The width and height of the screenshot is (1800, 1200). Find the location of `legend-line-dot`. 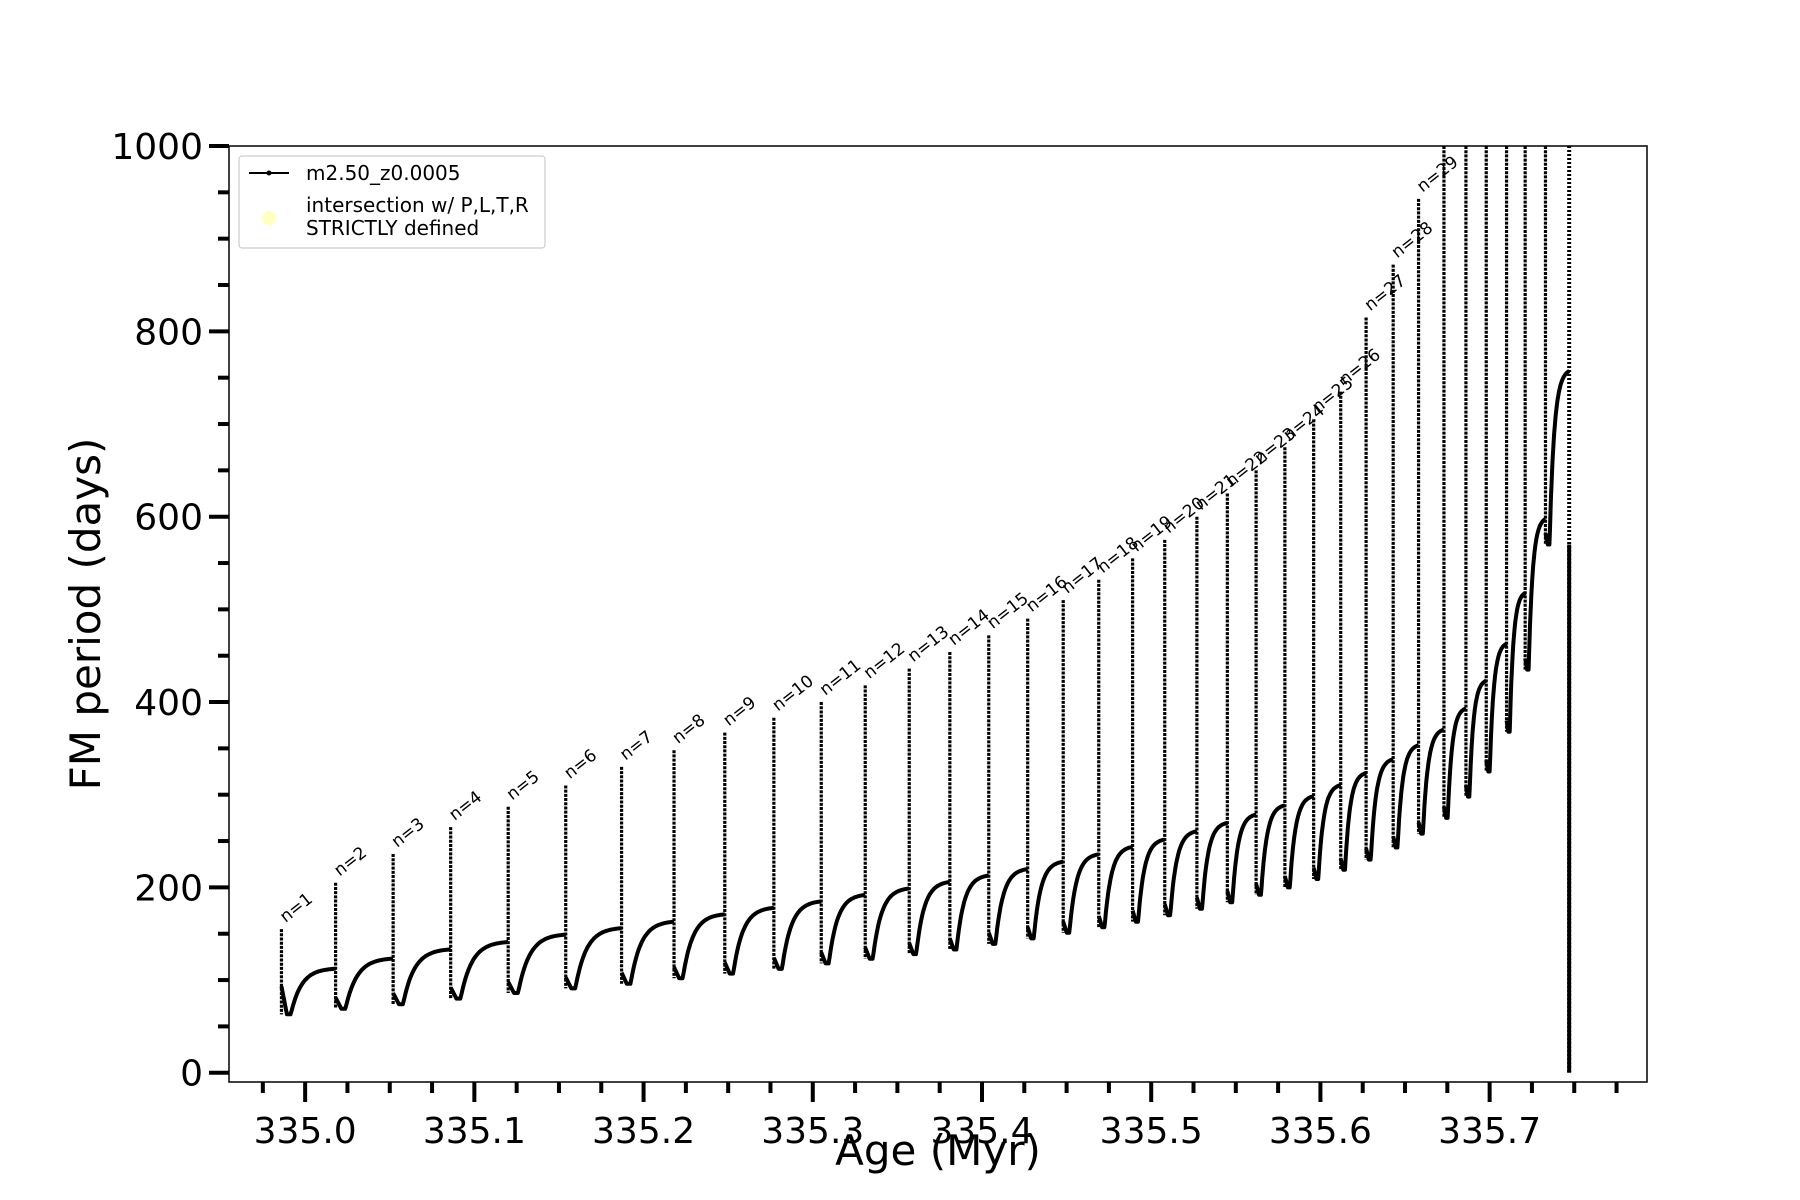

legend-line-dot is located at coordinates (269, 173).